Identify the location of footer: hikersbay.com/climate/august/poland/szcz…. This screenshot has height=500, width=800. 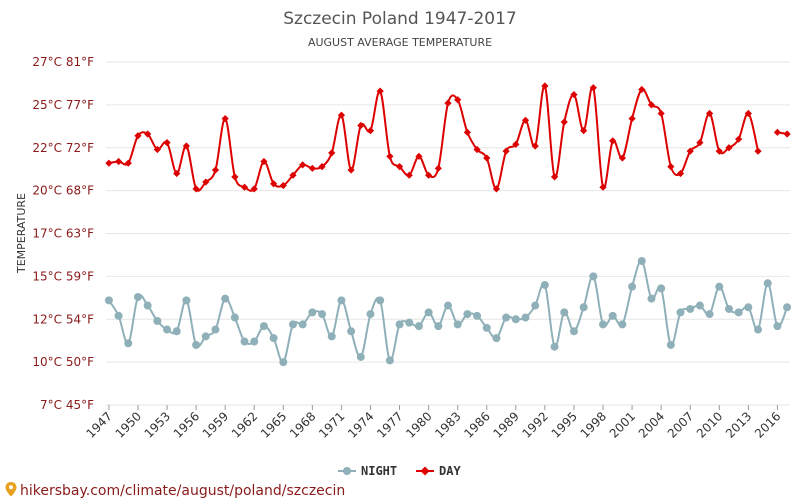
(175, 490).